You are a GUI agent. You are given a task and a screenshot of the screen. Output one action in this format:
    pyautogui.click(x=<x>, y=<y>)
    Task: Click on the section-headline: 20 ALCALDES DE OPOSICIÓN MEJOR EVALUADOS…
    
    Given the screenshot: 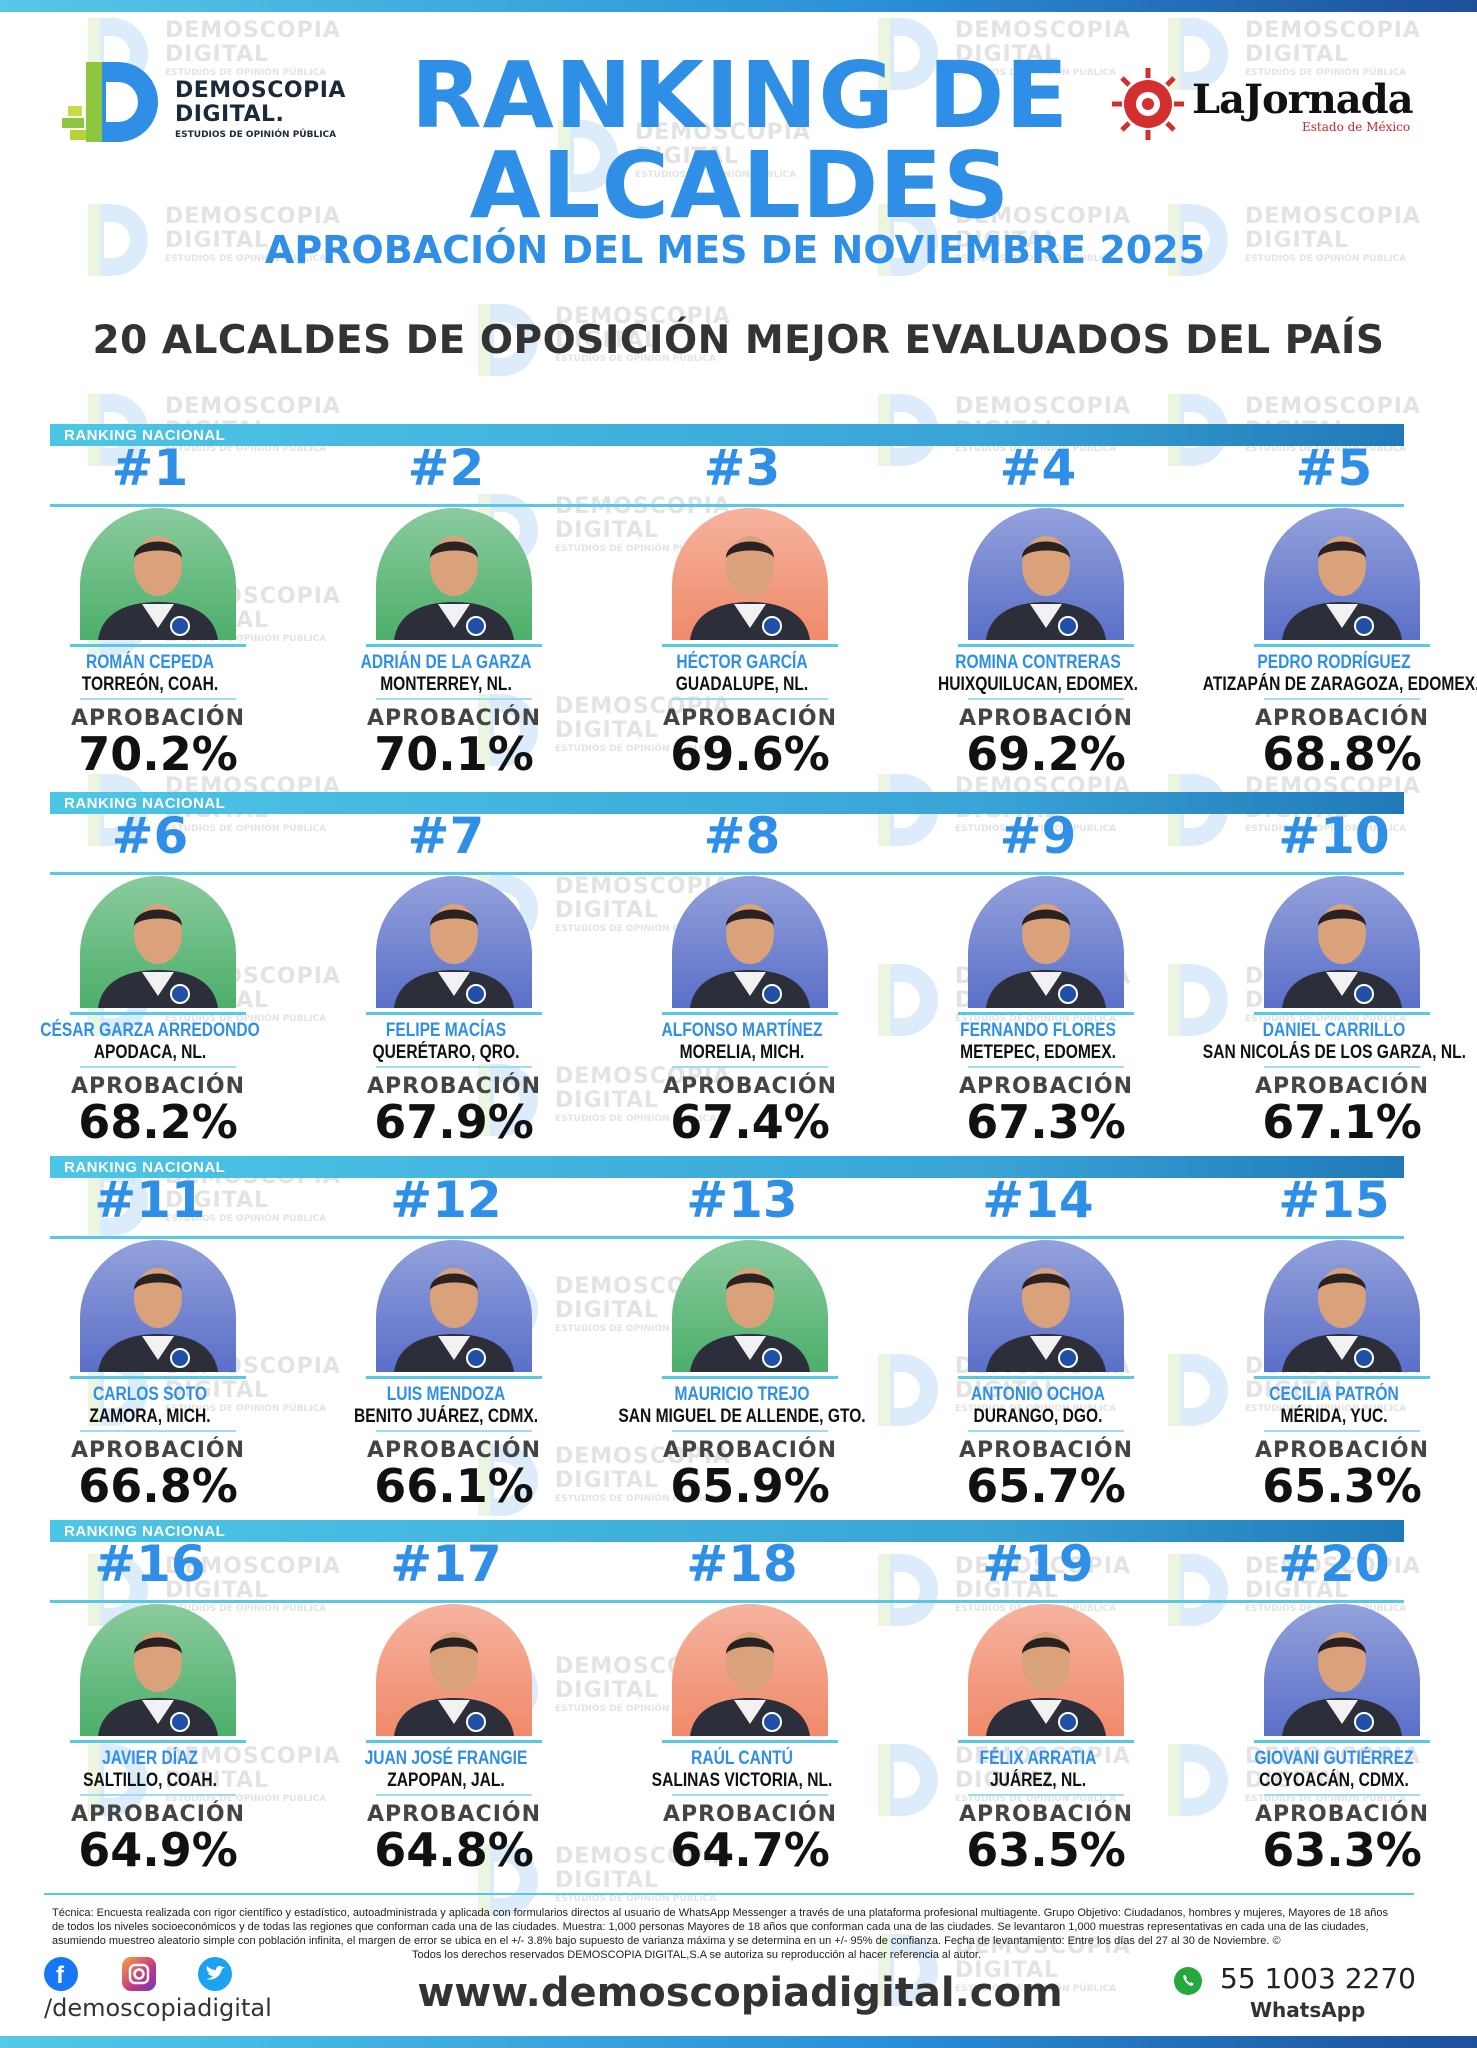 What is the action you would take?
    pyautogui.click(x=738, y=340)
    